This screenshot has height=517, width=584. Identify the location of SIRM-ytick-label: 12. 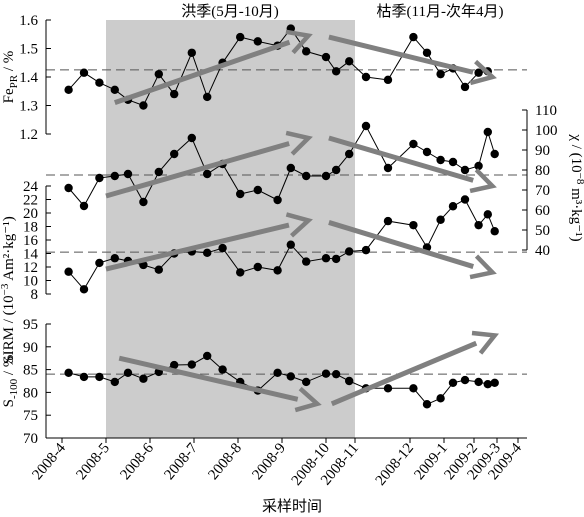
(30, 268).